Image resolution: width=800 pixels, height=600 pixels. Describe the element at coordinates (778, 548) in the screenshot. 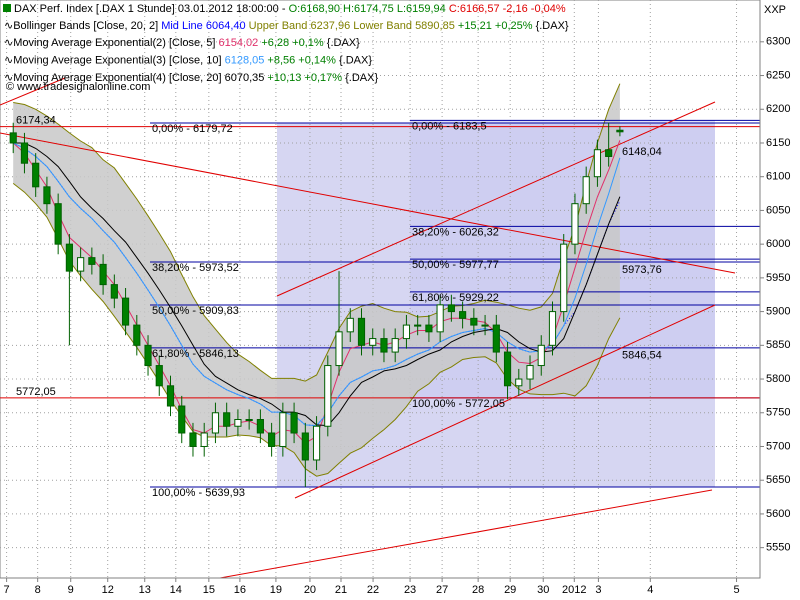

I see `y-tick-label: 5550` at that location.